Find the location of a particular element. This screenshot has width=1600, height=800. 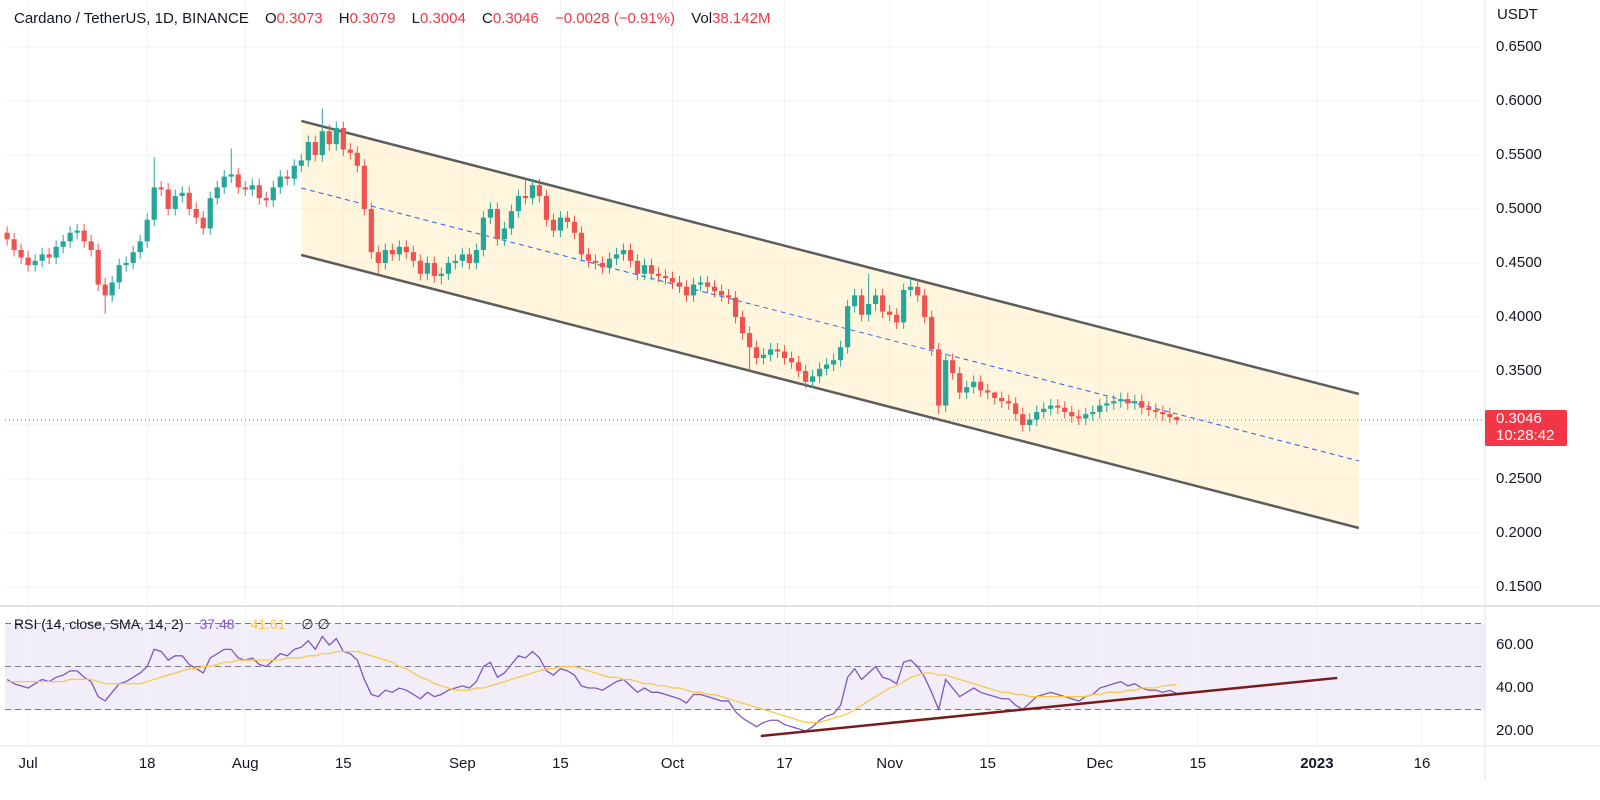

field-label: L is located at coordinates (415, 18).